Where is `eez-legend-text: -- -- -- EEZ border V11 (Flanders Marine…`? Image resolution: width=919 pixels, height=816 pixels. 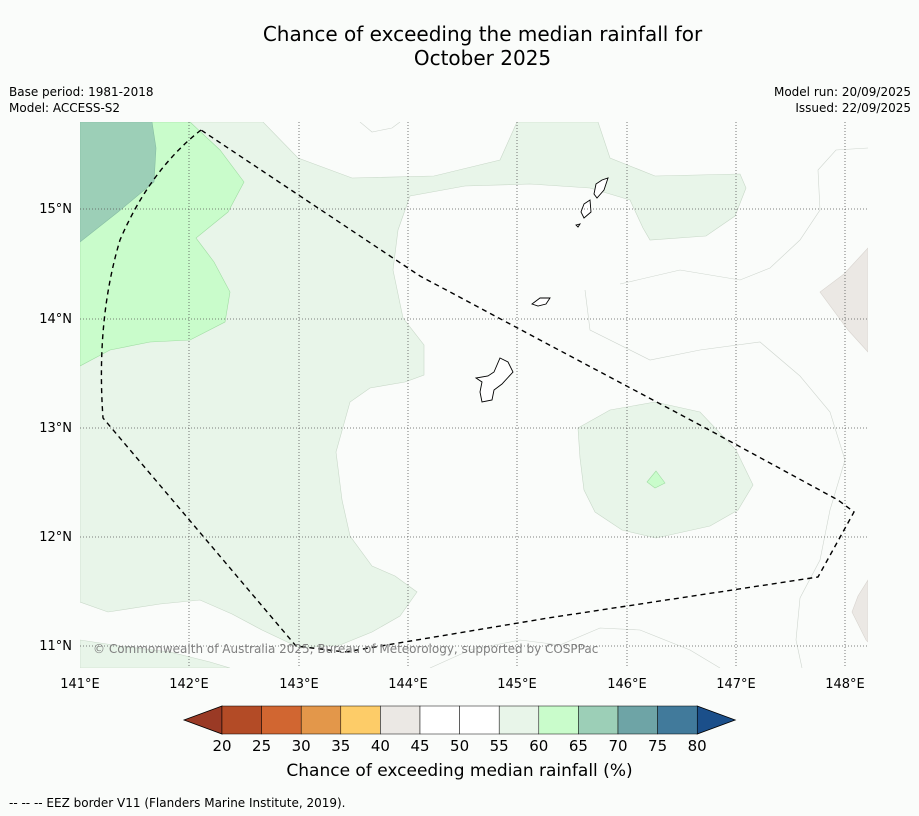 eez-legend-text: -- -- -- EEZ border V11 (Flanders Marine… is located at coordinates (177, 803).